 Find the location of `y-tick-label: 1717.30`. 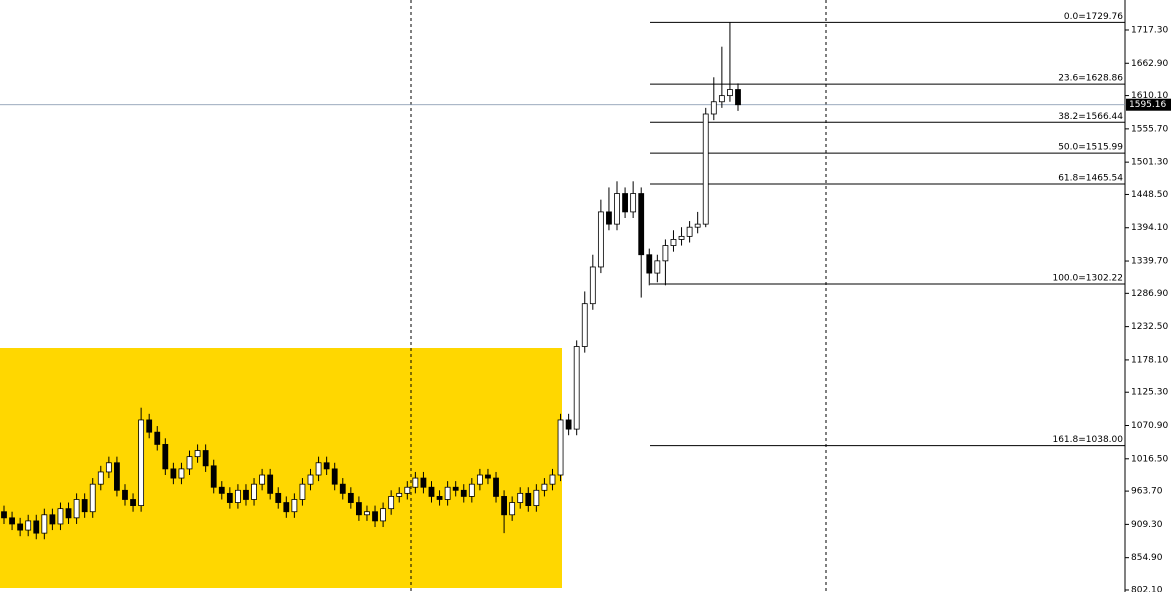

y-tick-label: 1717.30 is located at coordinates (1149, 30).